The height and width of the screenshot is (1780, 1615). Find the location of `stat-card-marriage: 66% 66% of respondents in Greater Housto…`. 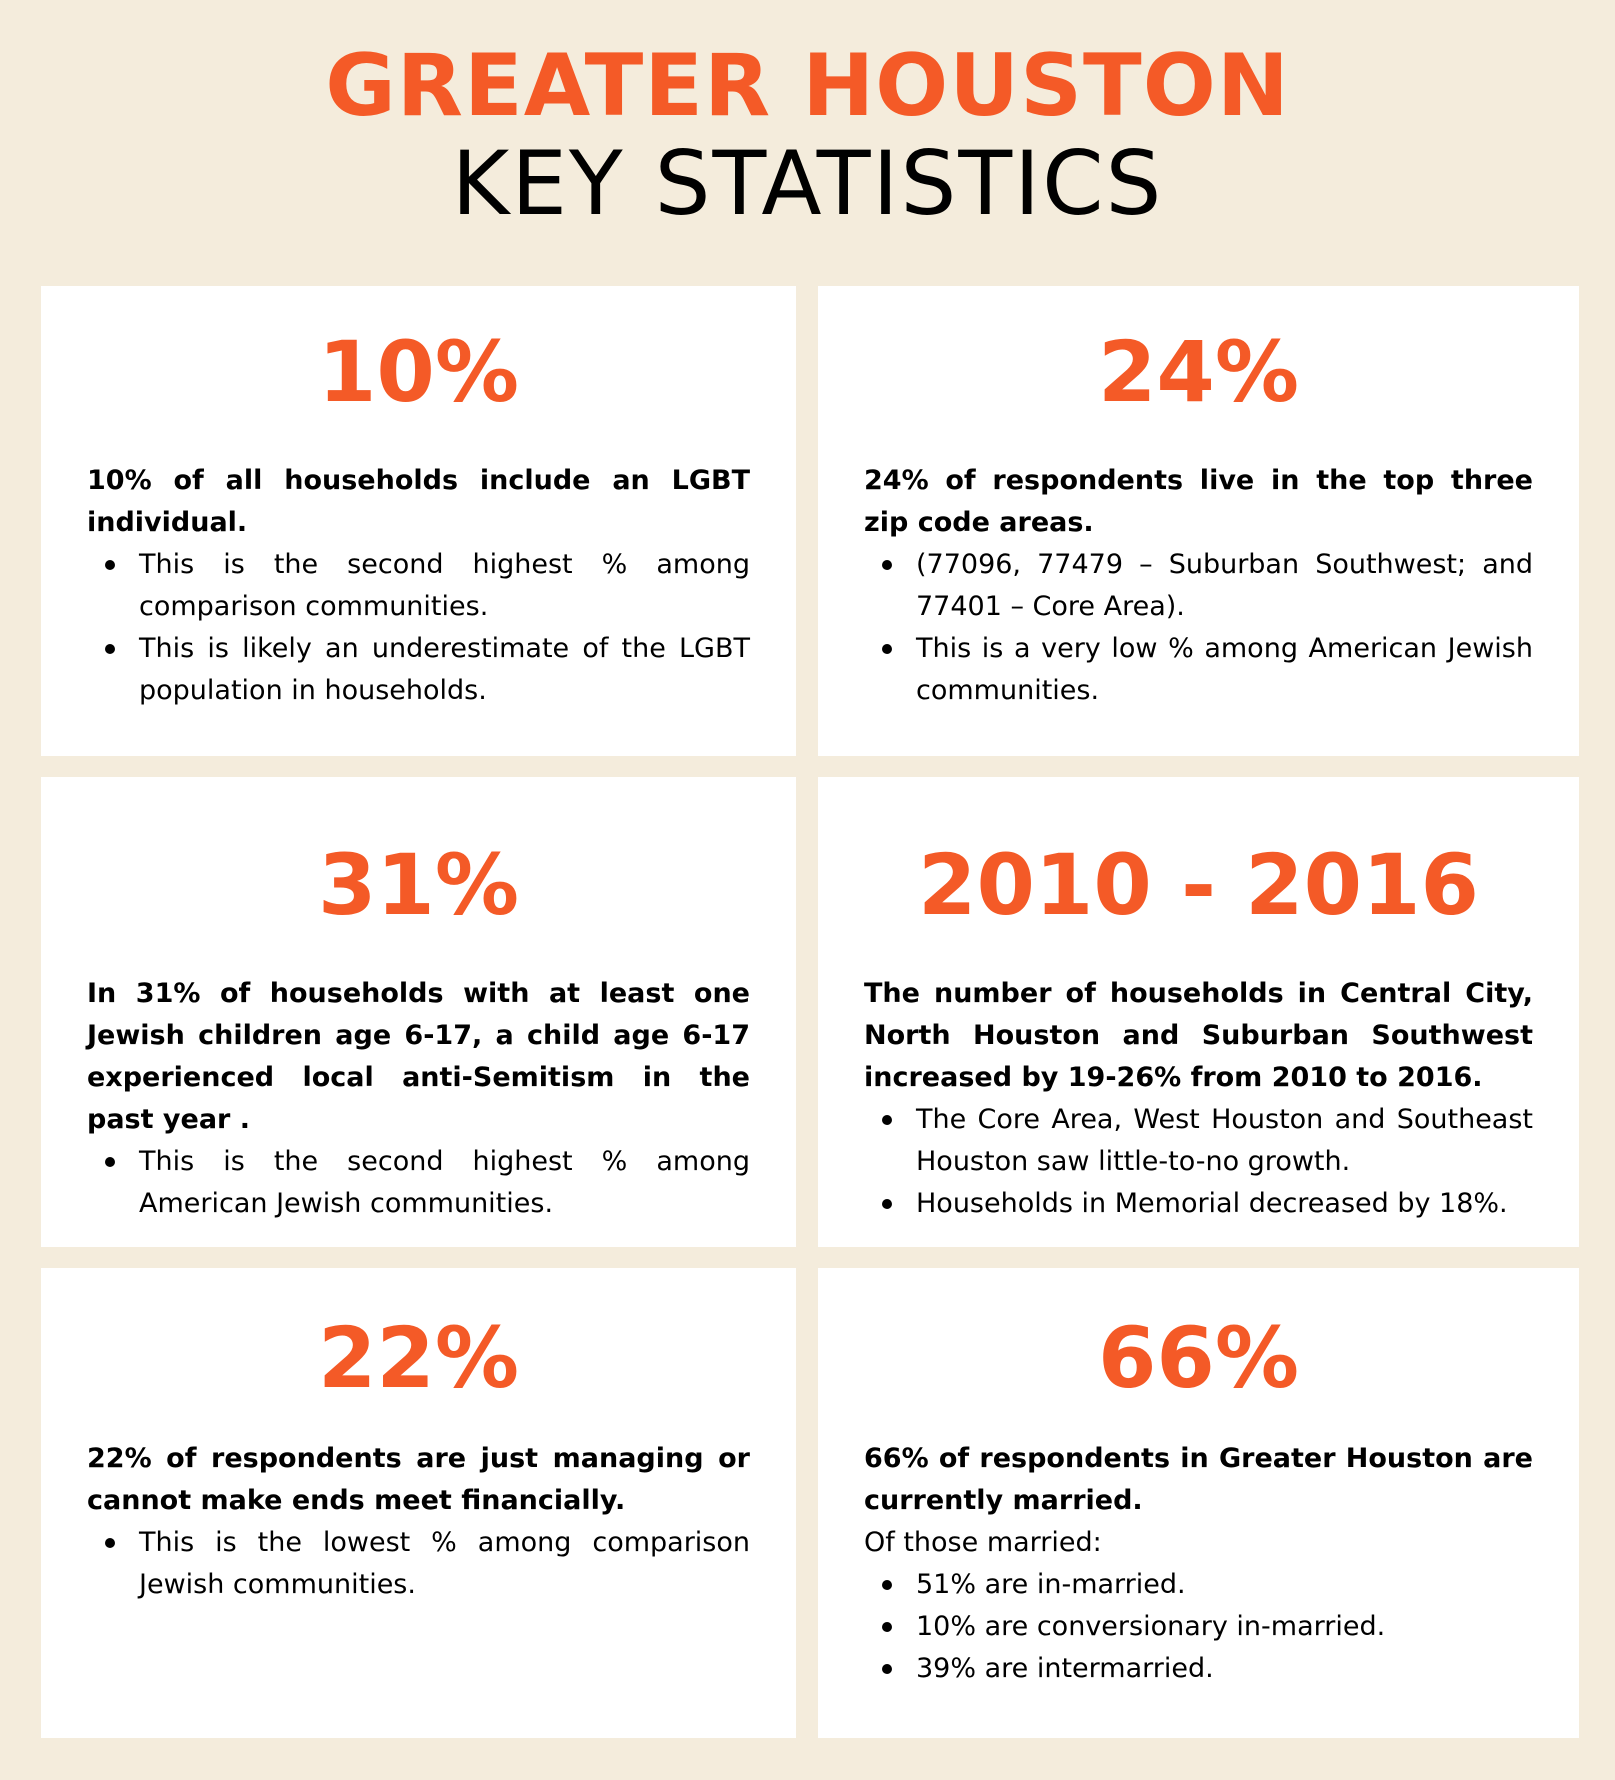

stat-card-marriage: 66% 66% of respondents in Greater Housto… is located at coordinates (1198, 1503).